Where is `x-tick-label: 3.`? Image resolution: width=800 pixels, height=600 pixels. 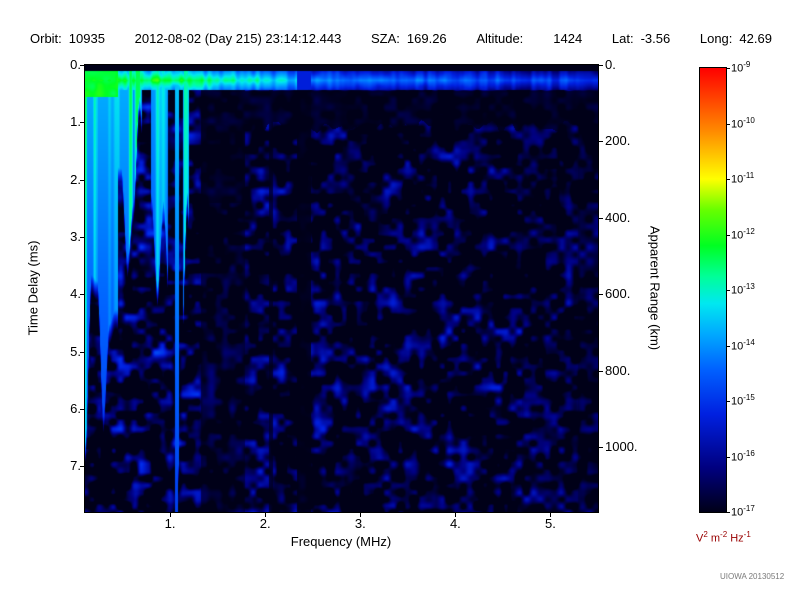 x-tick-label: 3. is located at coordinates (360, 523).